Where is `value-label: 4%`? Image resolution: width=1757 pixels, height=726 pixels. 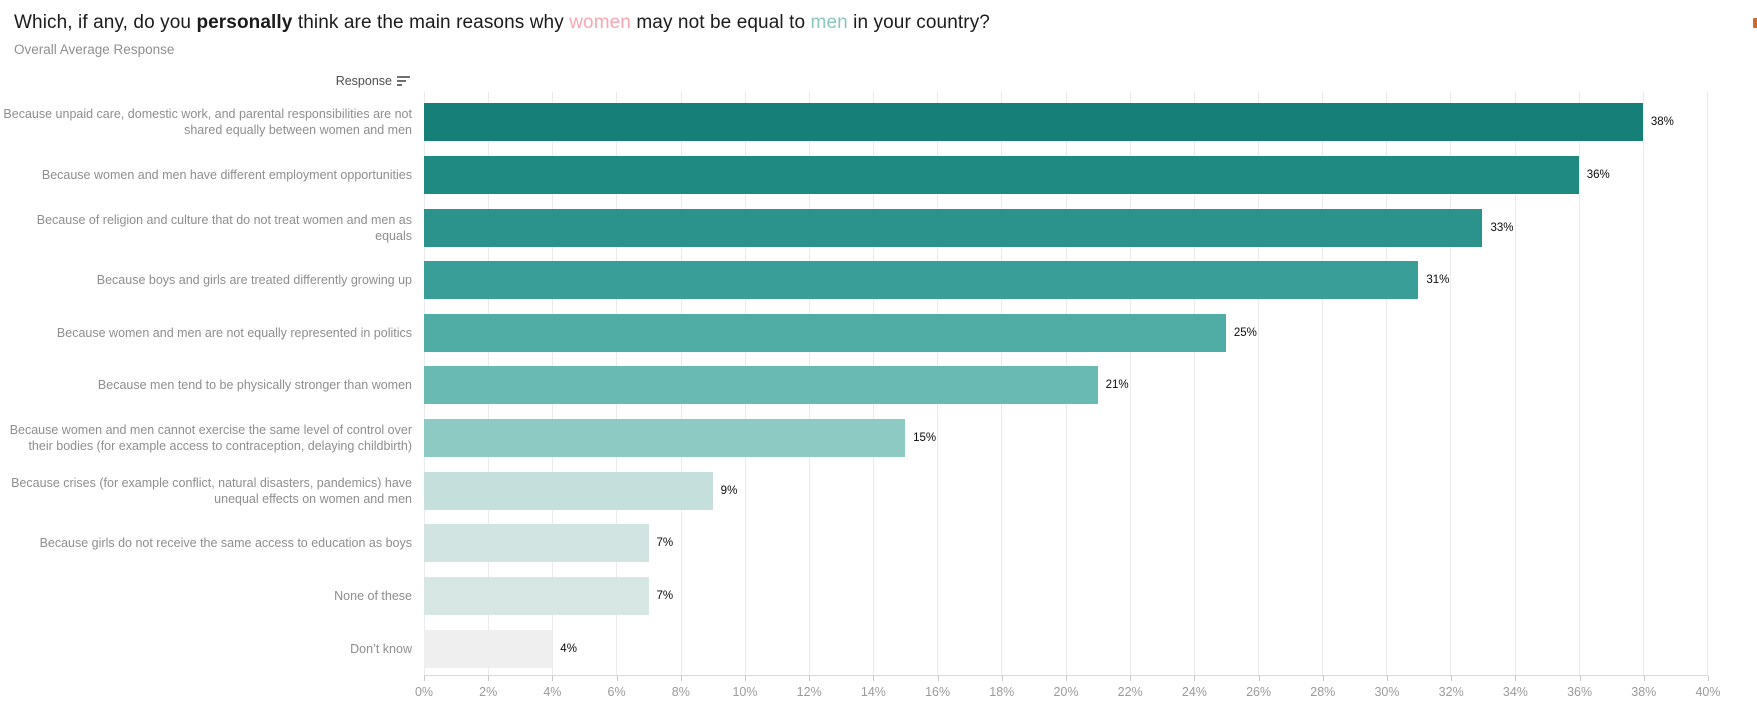 value-label: 4% is located at coordinates (568, 648).